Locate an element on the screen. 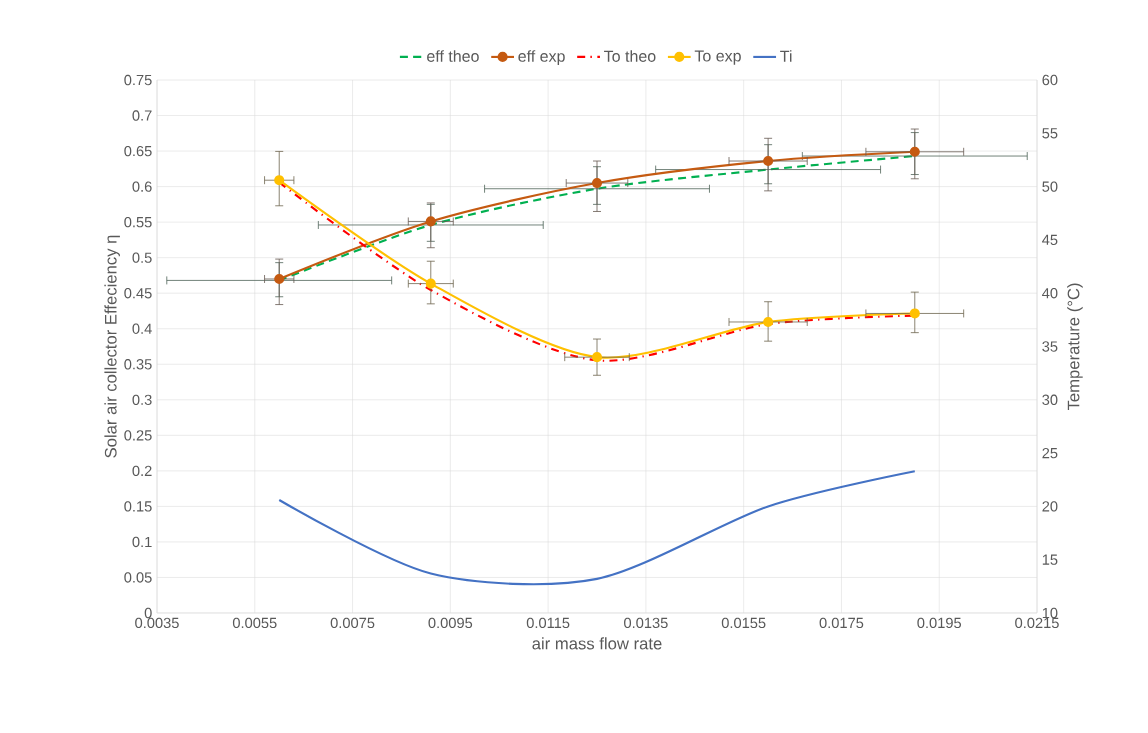 The width and height of the screenshot is (1148, 733). y2-tick-label: 25 is located at coordinates (1050, 453).